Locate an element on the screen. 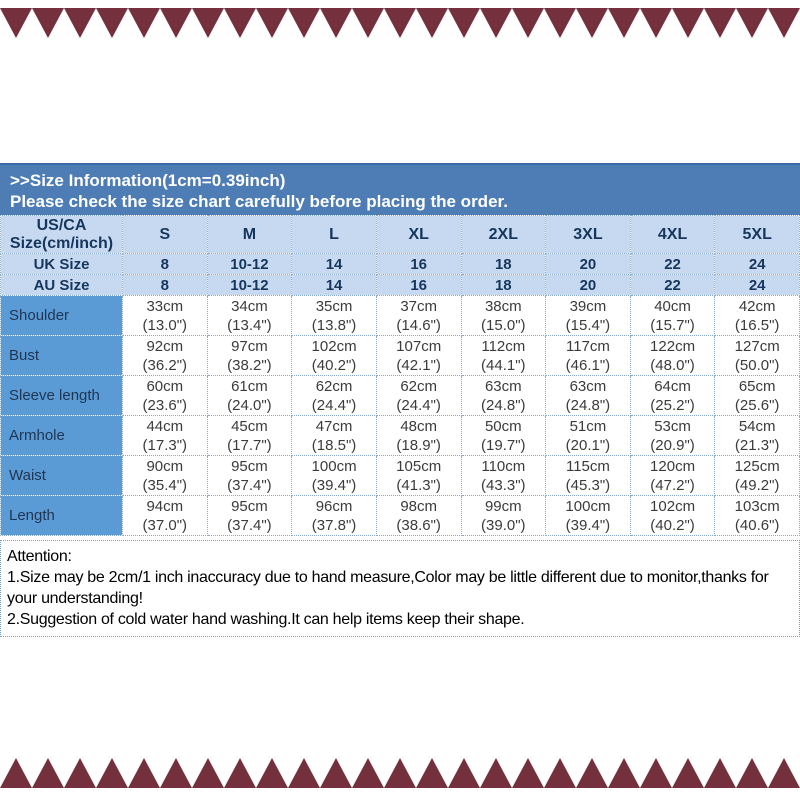 The width and height of the screenshot is (800, 800). measure-cm: 97cm is located at coordinates (249, 346).